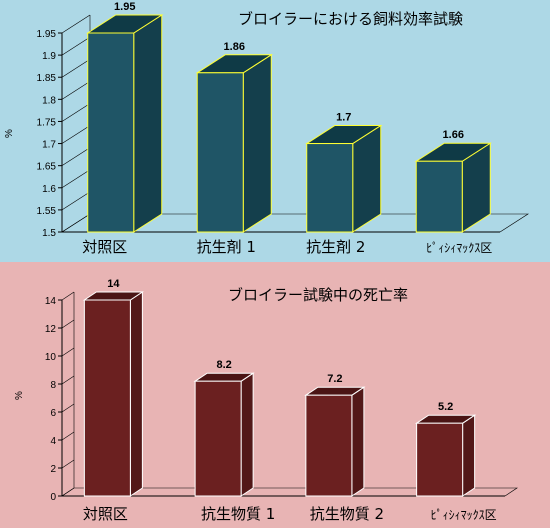 The image size is (550, 528). I want to click on y-tick-label: 10, so click(51, 357).